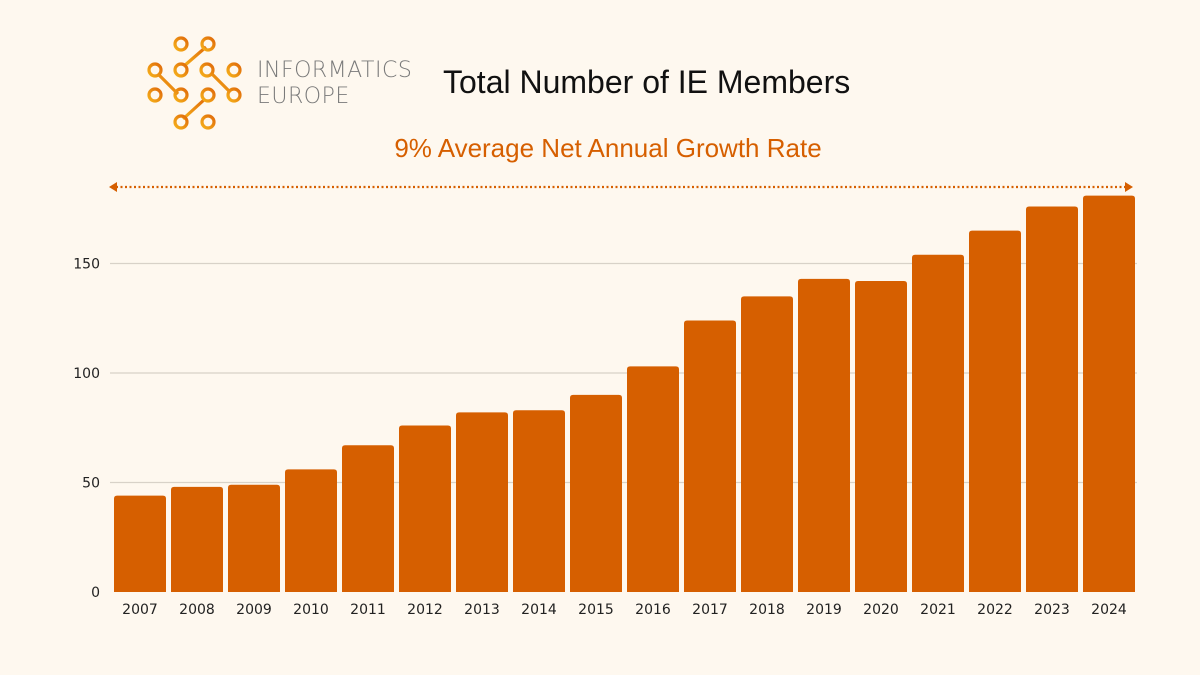 The height and width of the screenshot is (675, 1200). I want to click on x-tick-label: 2020, so click(881, 610).